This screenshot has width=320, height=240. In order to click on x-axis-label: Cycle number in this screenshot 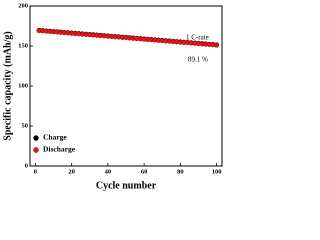, I will do `click(126, 185)`.